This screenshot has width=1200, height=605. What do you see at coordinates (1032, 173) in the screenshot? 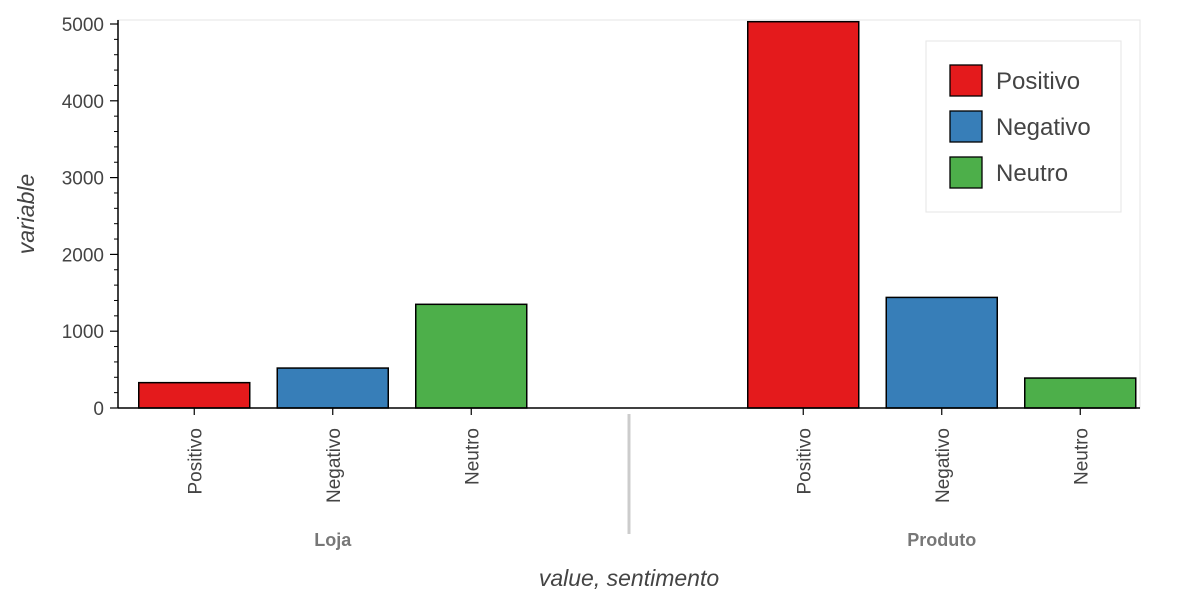
I see `legend-label: Neutro` at bounding box center [1032, 173].